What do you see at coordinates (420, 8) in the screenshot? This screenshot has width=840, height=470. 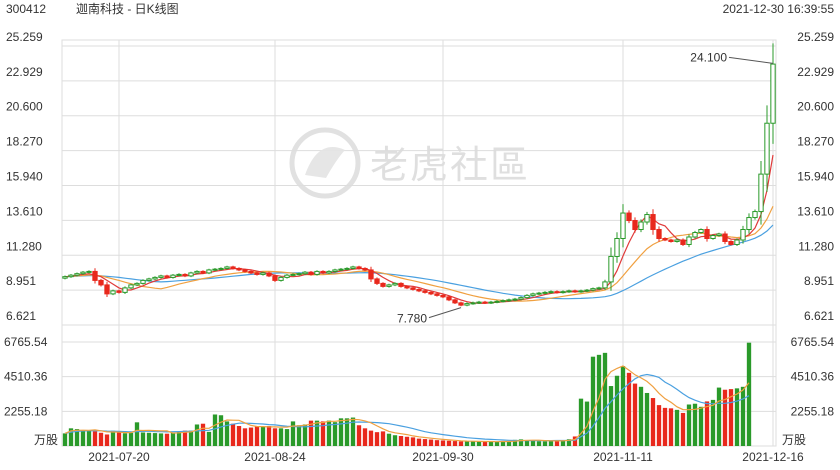 I see `header: 300412 迦南科技 - 日K线图 2021-12-30 16:39:55` at bounding box center [420, 8].